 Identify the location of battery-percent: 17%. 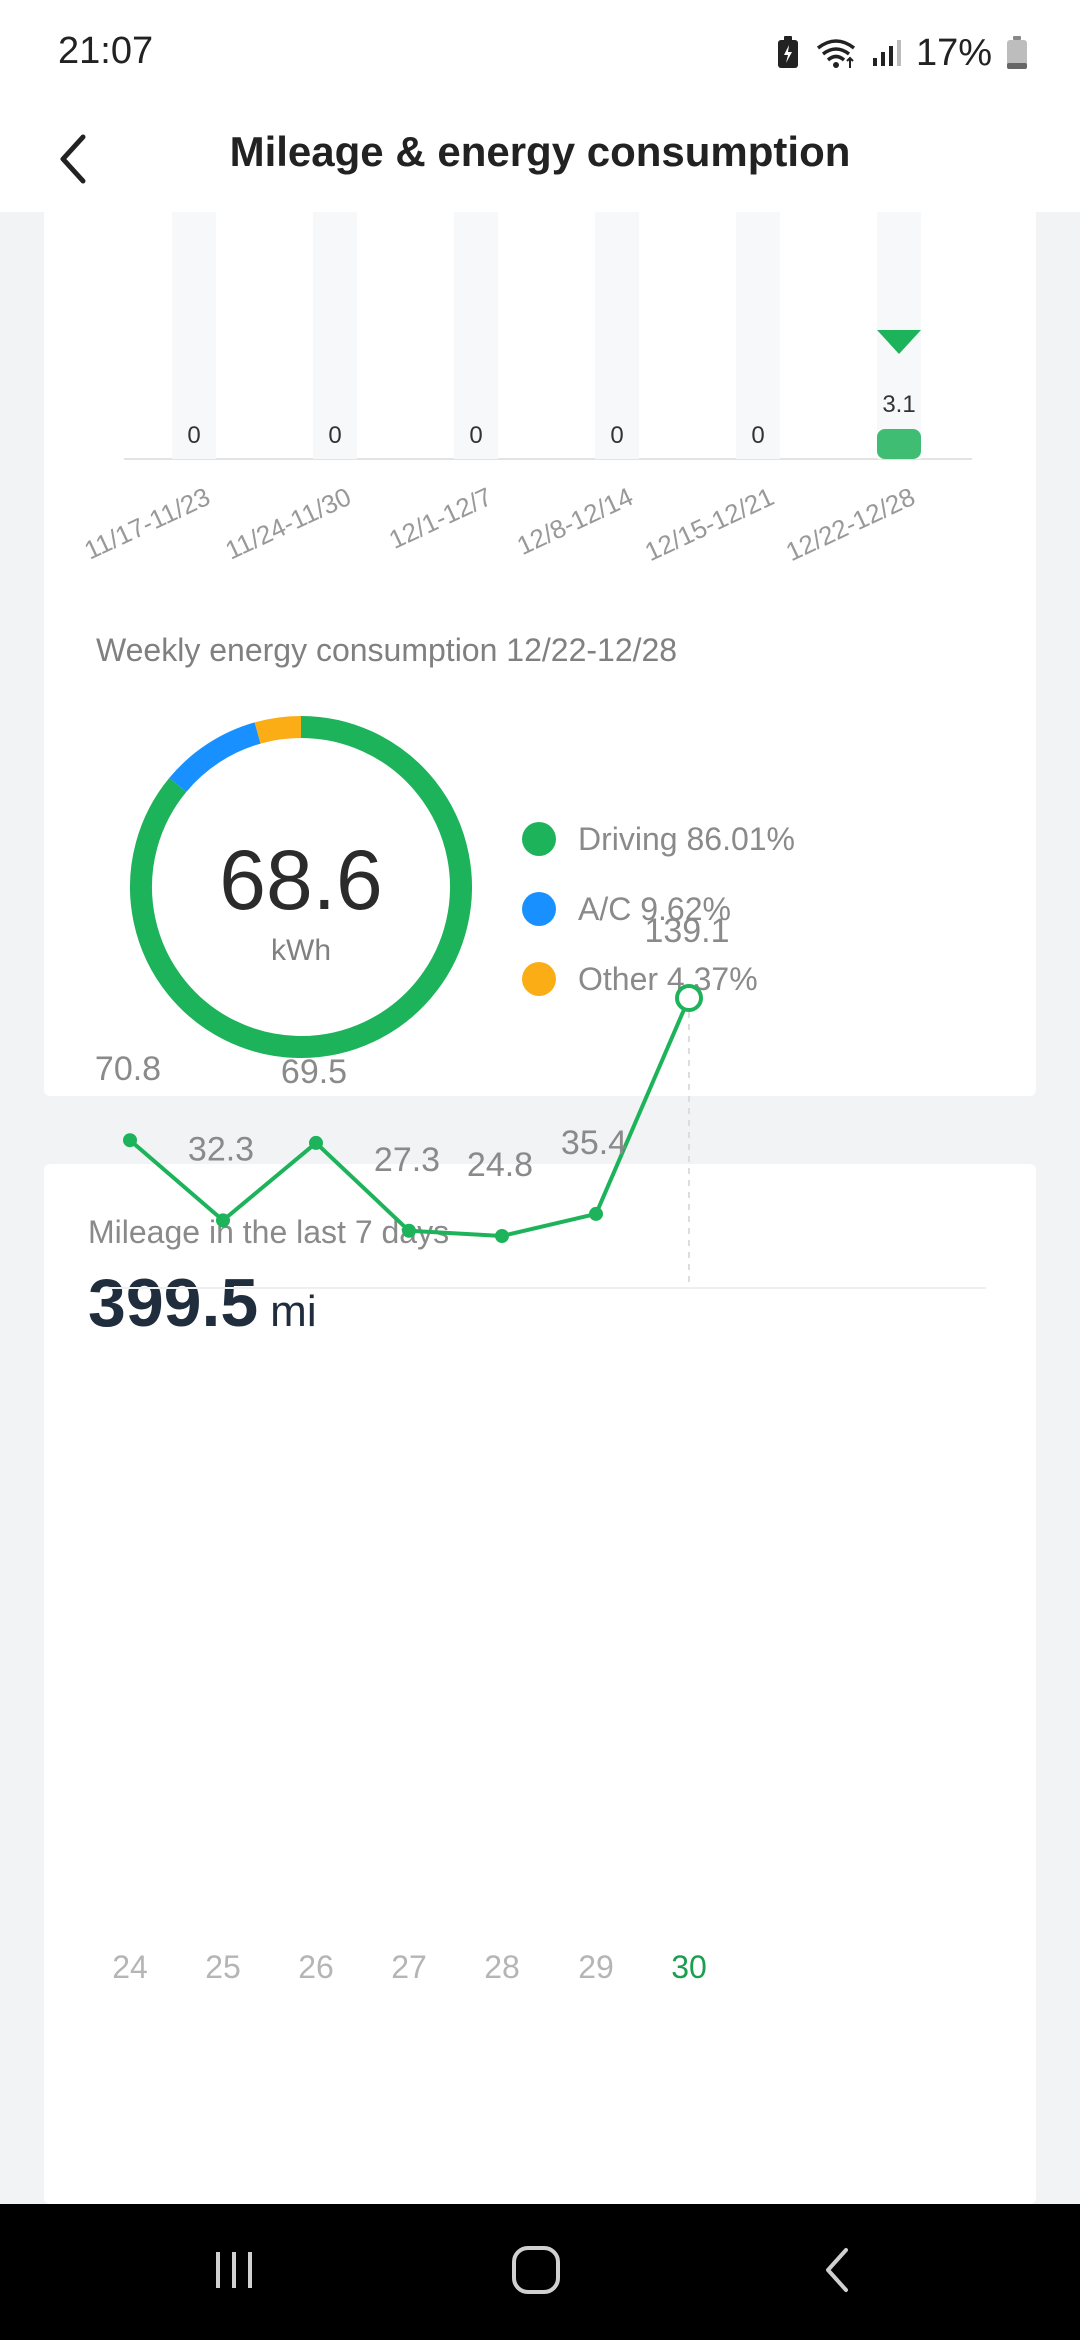
(953, 52).